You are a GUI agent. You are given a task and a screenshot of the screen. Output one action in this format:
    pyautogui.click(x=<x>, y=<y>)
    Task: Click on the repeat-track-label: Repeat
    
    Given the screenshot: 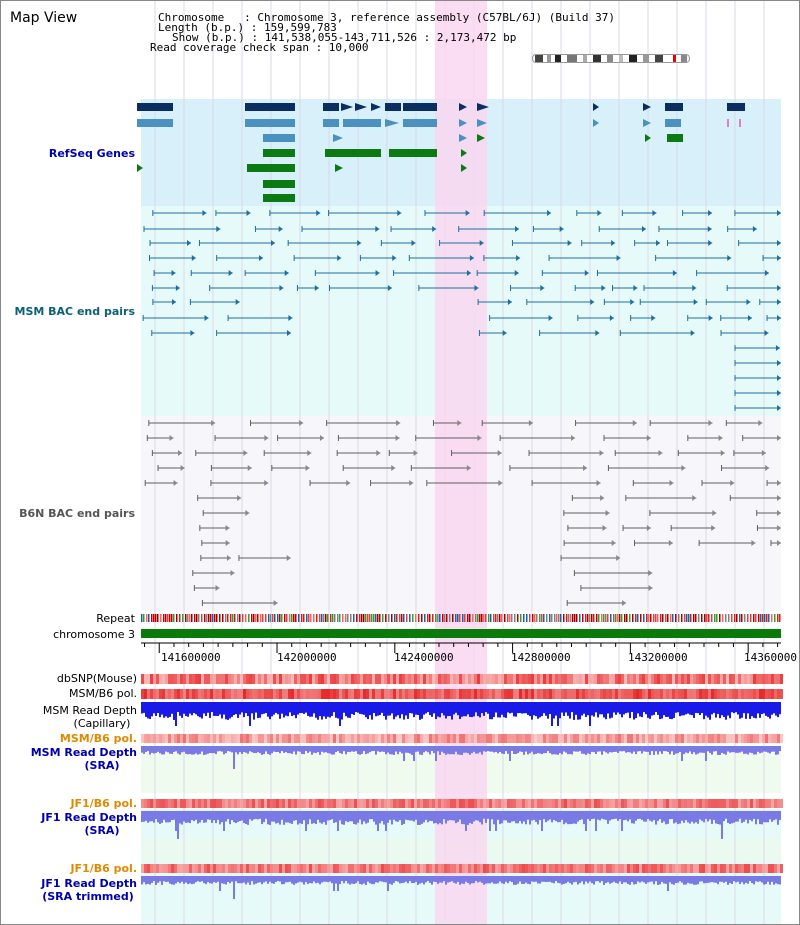 What is the action you would take?
    pyautogui.click(x=115, y=618)
    